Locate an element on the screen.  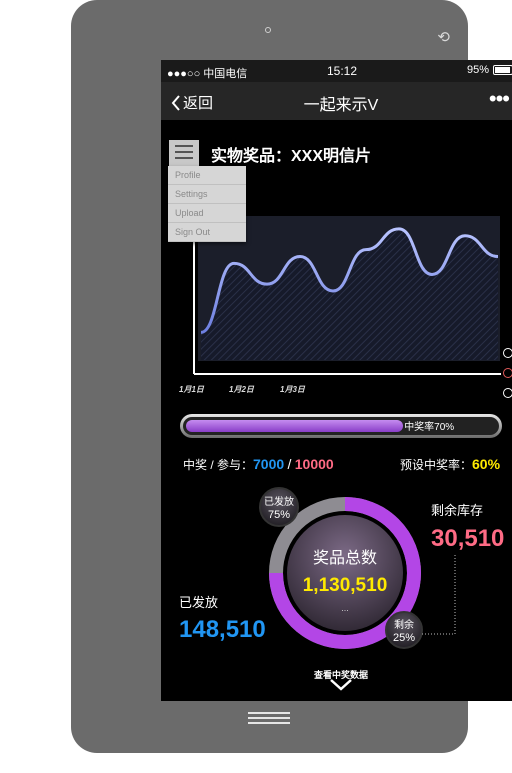
back-button: 返回 is located at coordinates (192, 102).